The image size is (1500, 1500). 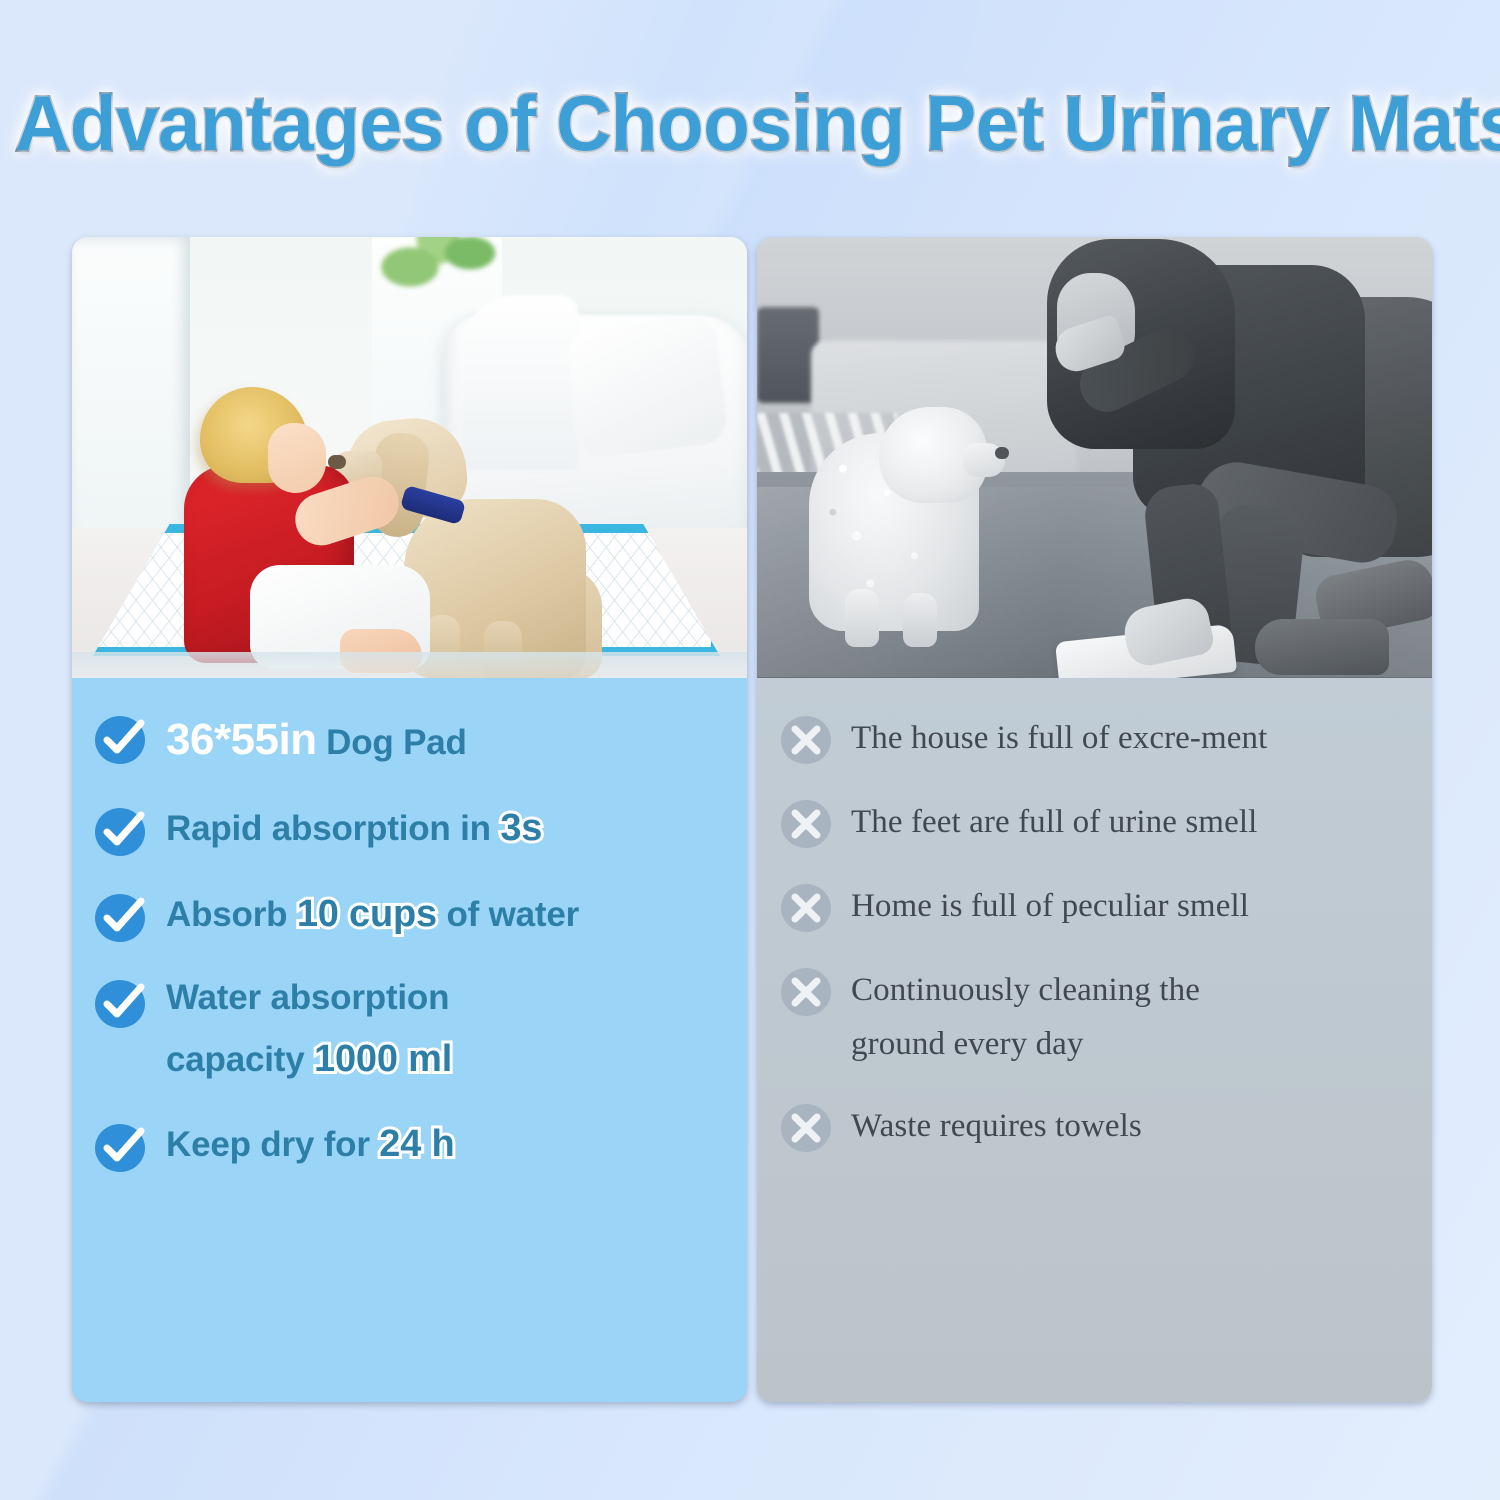 I want to click on lamp, so click(x=788, y=355).